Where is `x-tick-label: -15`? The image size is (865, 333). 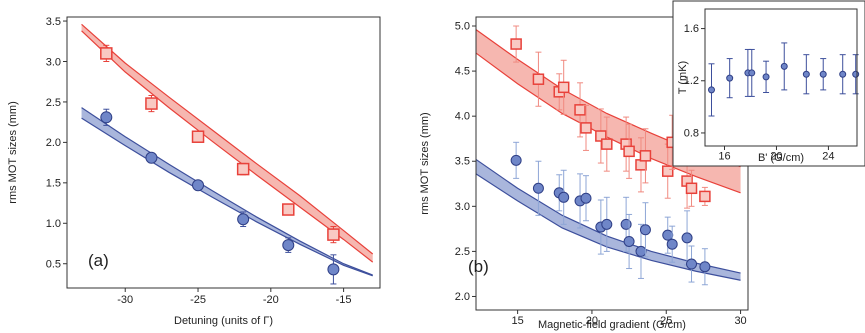 x-tick-label: -15 is located at coordinates (344, 300).